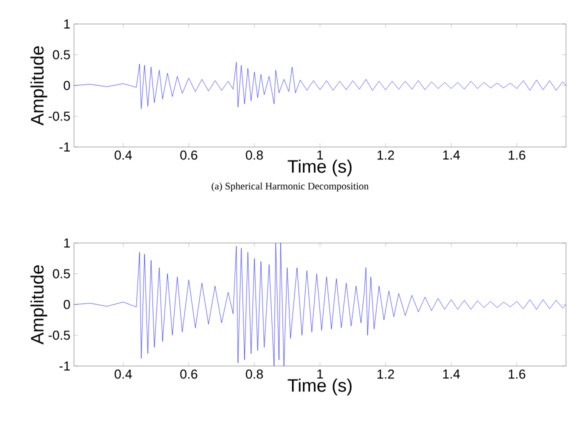 The image size is (576, 424). What do you see at coordinates (290, 187) in the screenshot?
I see `text: (a) Spherical Harmonic Decomposition` at bounding box center [290, 187].